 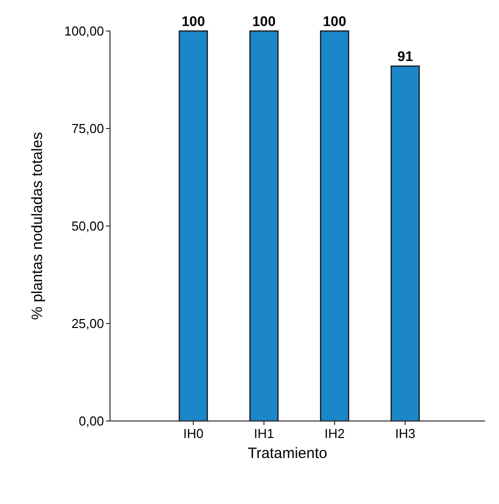 I want to click on y-tick-label: 25,00, so click(x=87, y=324).